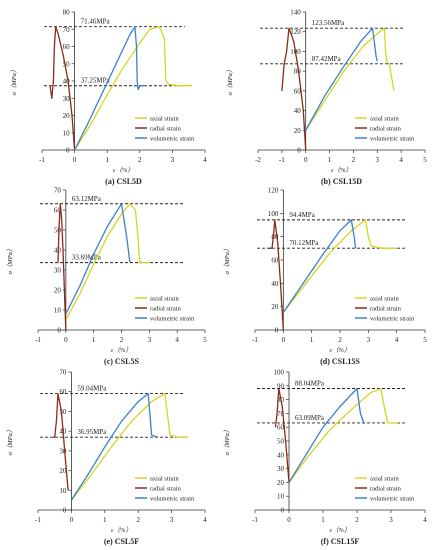 This screenshot has width=433, height=550. I want to click on x-tick-label: -2, so click(258, 160).